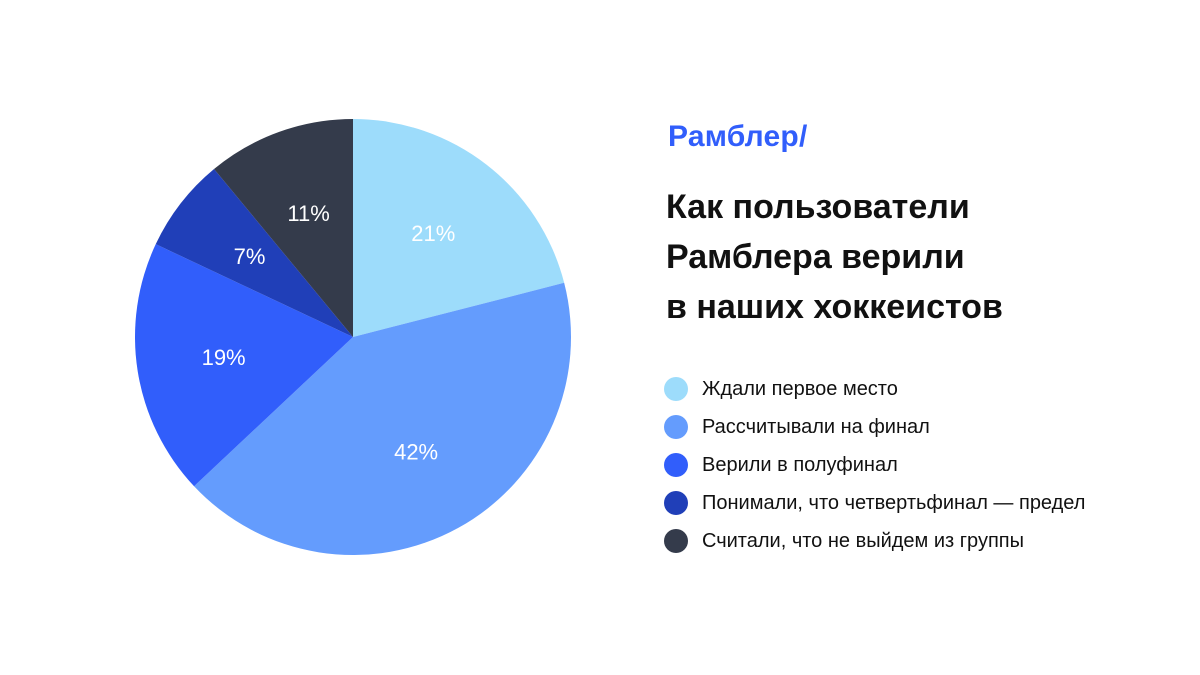 The width and height of the screenshot is (1200, 675). Describe the element at coordinates (250, 256) in the screenshot. I see `slice-label: 7%` at that location.